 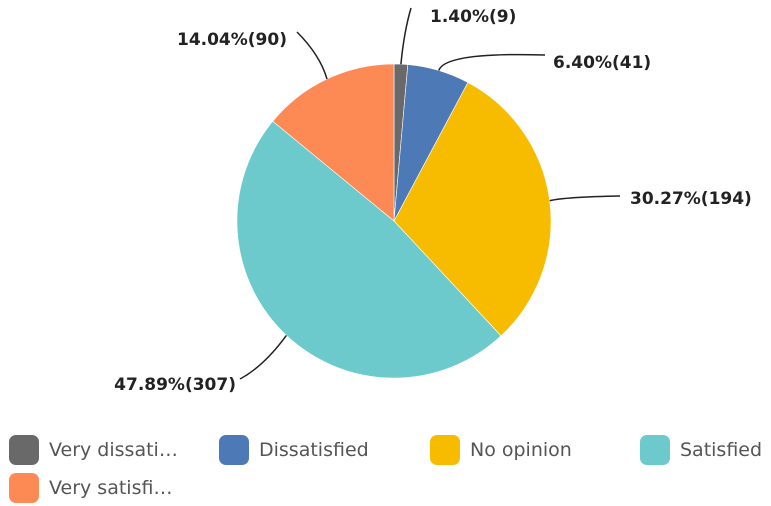 I want to click on legend-swatch-very-satisfied, so click(x=24, y=488).